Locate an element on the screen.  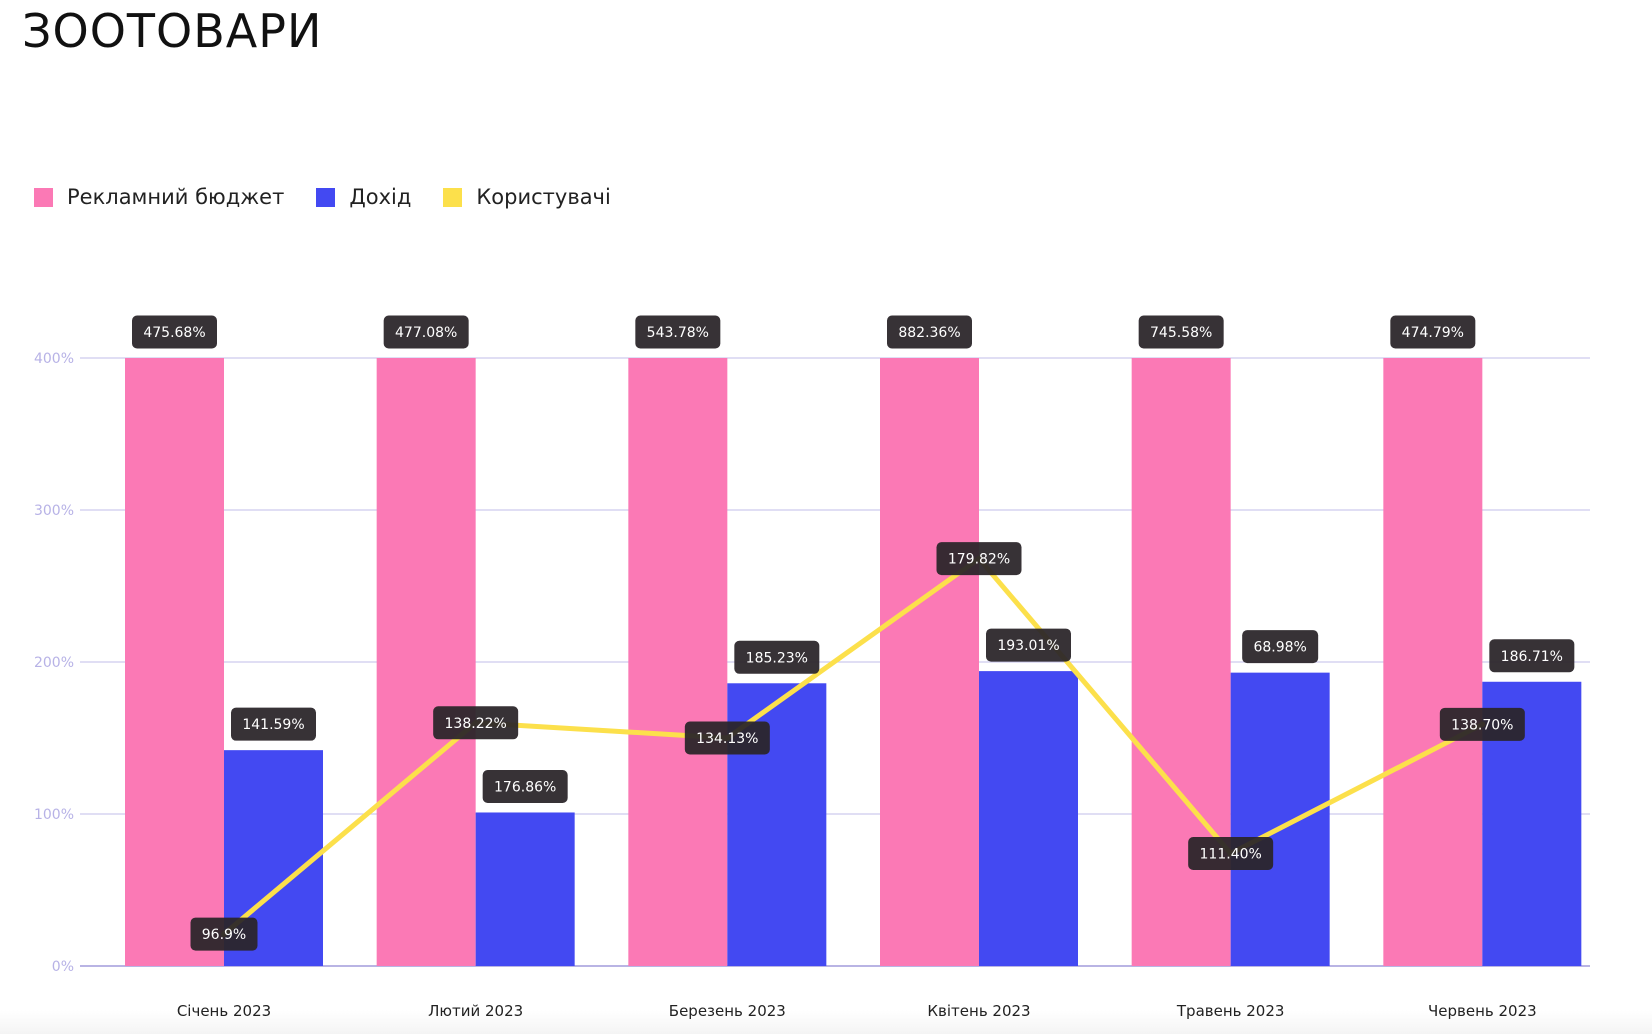
data-label-users: 134.13% is located at coordinates (727, 739).